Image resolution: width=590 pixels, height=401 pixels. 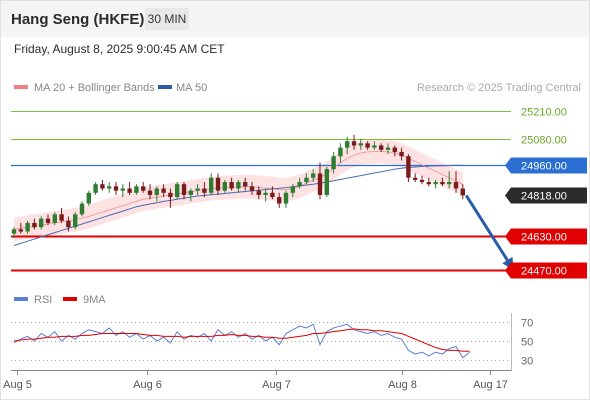 I want to click on rsi-tick-label: 50, so click(x=527, y=343).